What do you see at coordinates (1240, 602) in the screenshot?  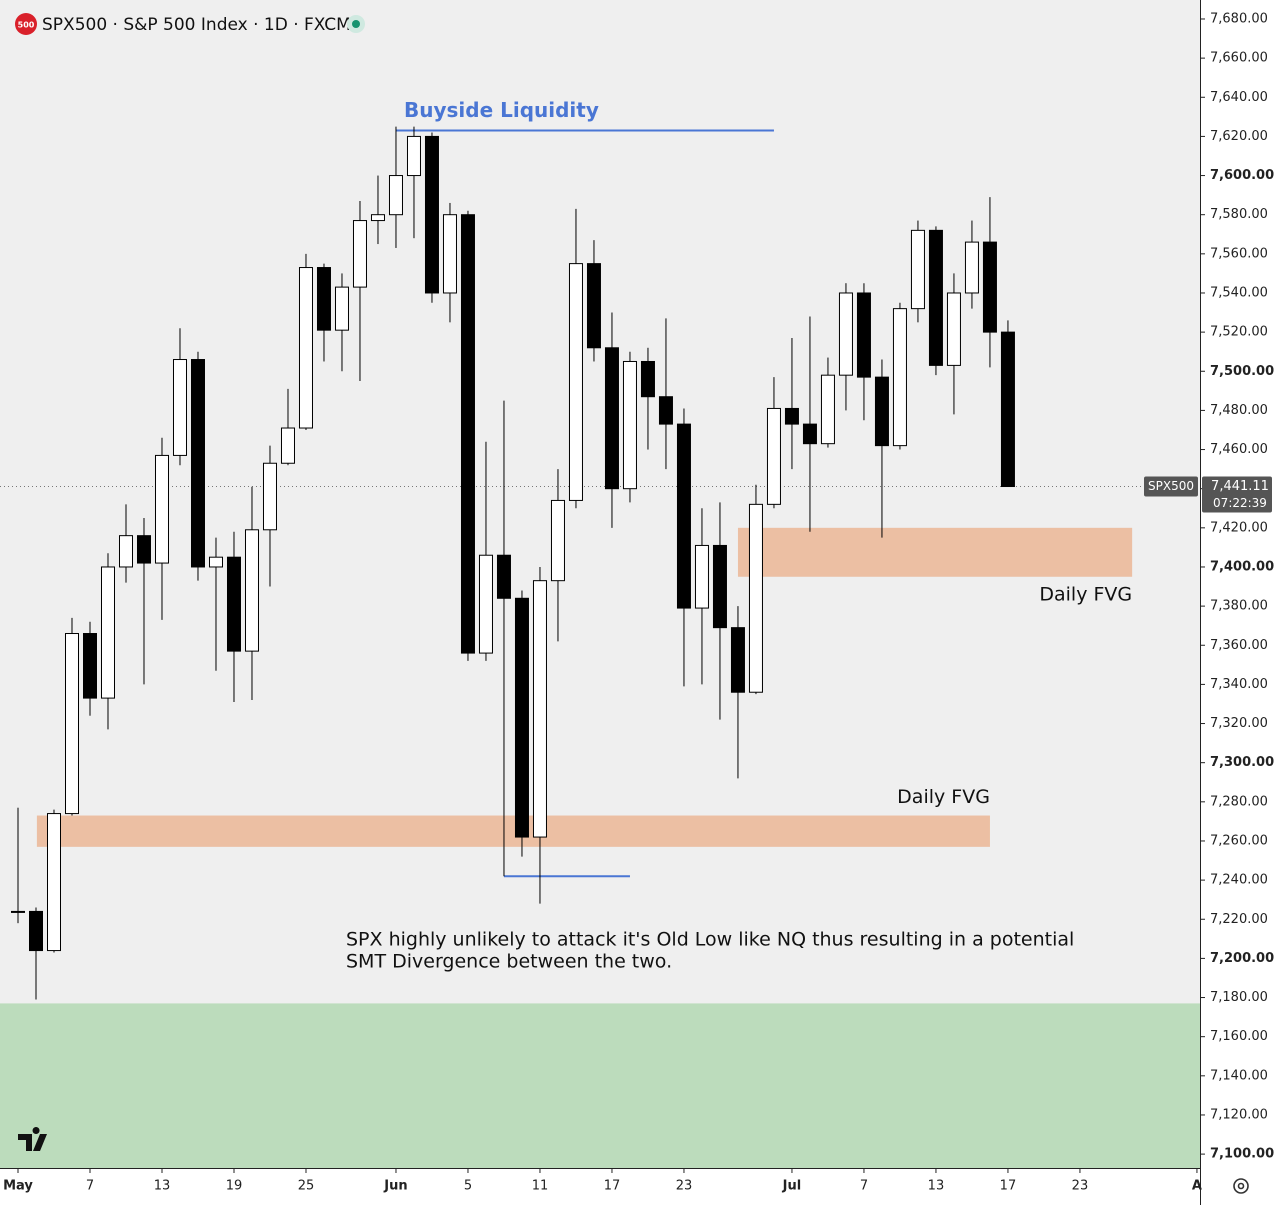 I see `price-axis-panel` at bounding box center [1240, 602].